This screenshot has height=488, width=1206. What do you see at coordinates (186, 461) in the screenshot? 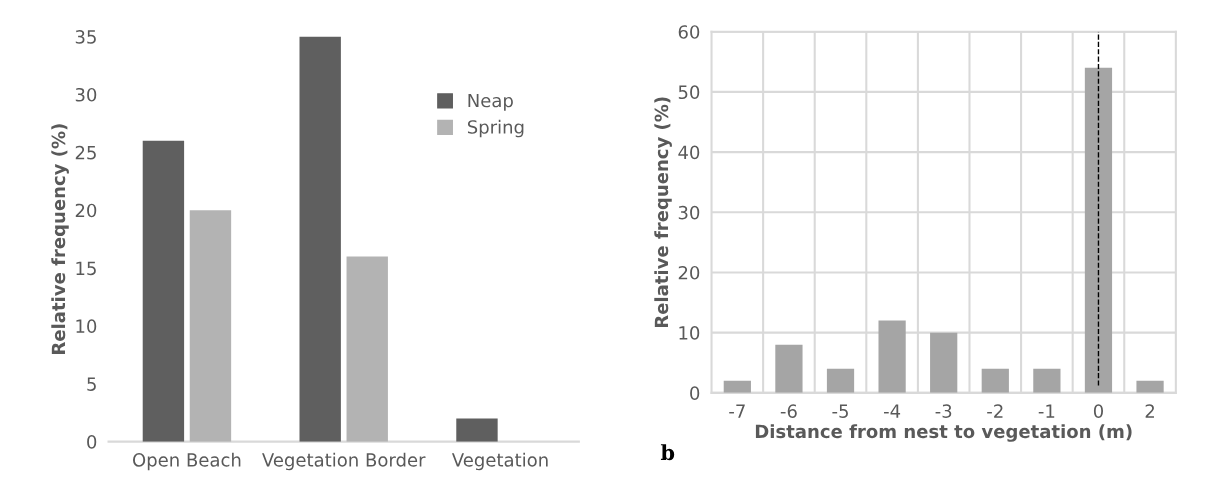
I see `x-tick-label: Open Beach` at bounding box center [186, 461].